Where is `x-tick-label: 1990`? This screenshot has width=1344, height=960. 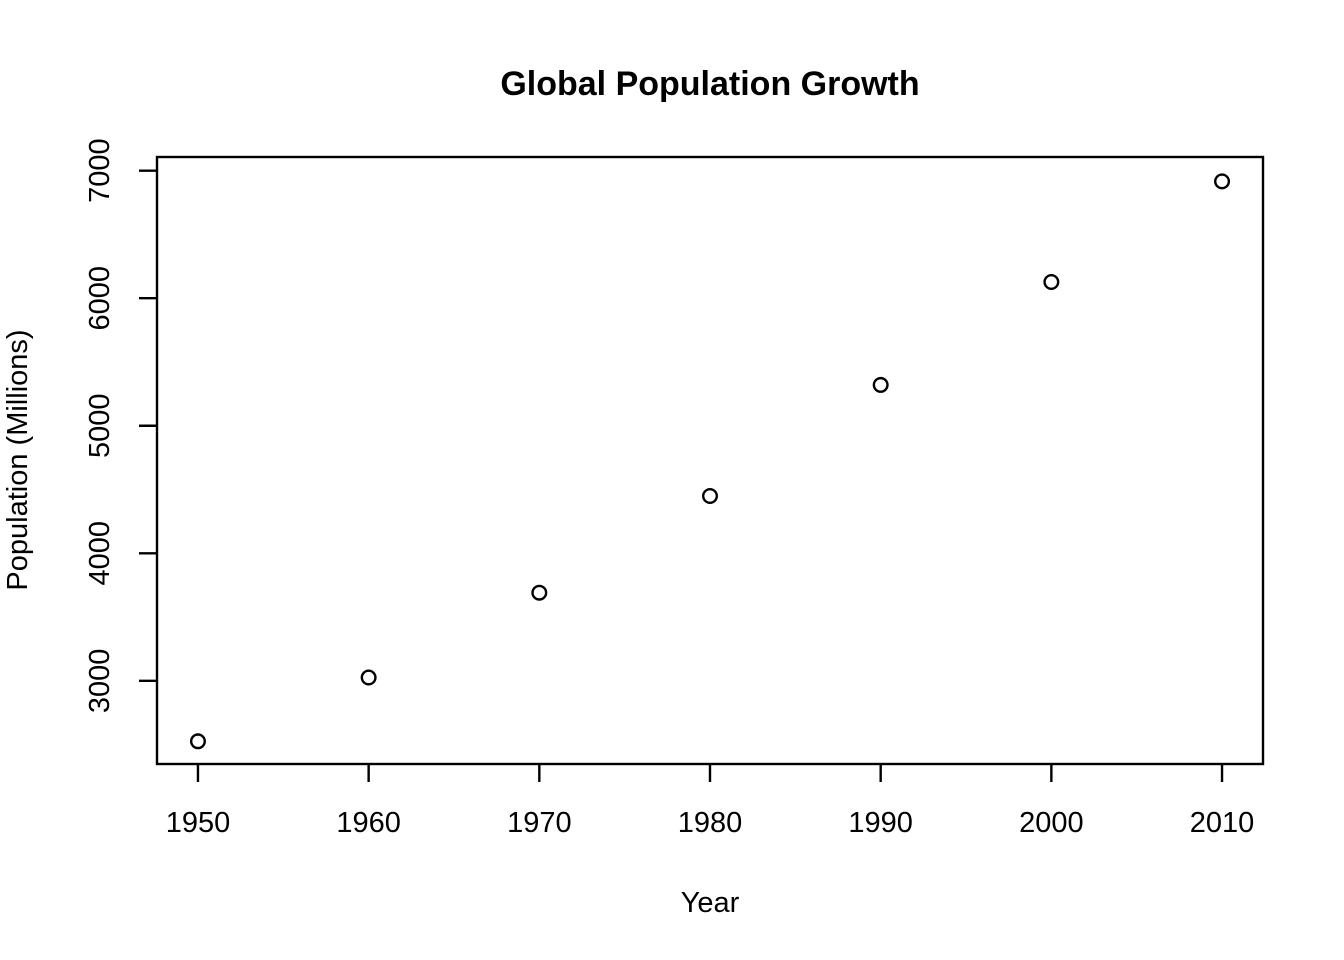
x-tick-label: 1990 is located at coordinates (880, 823).